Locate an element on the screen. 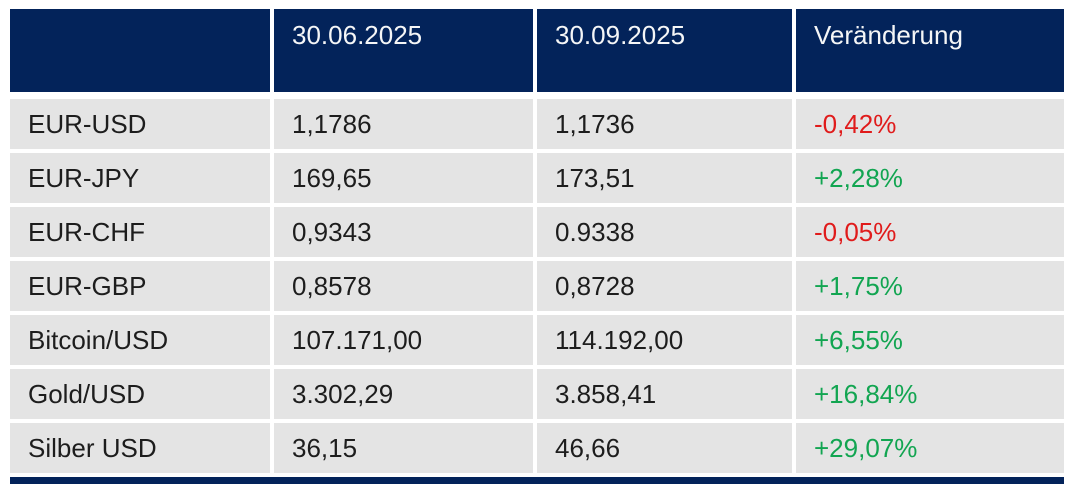  value-date-1: 3.302,29 is located at coordinates (403, 394).